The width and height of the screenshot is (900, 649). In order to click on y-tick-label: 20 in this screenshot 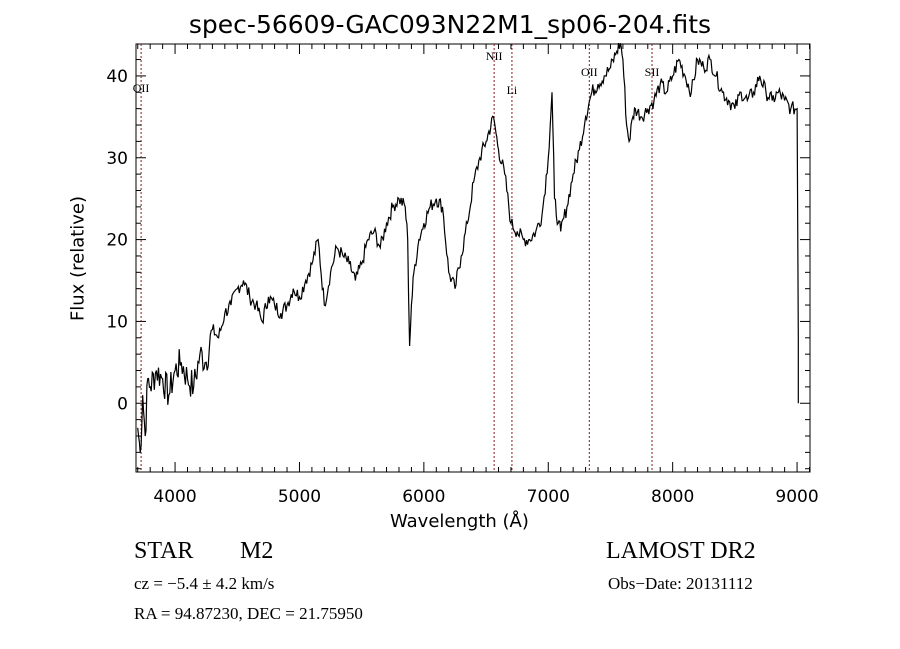, I will do `click(117, 241)`.